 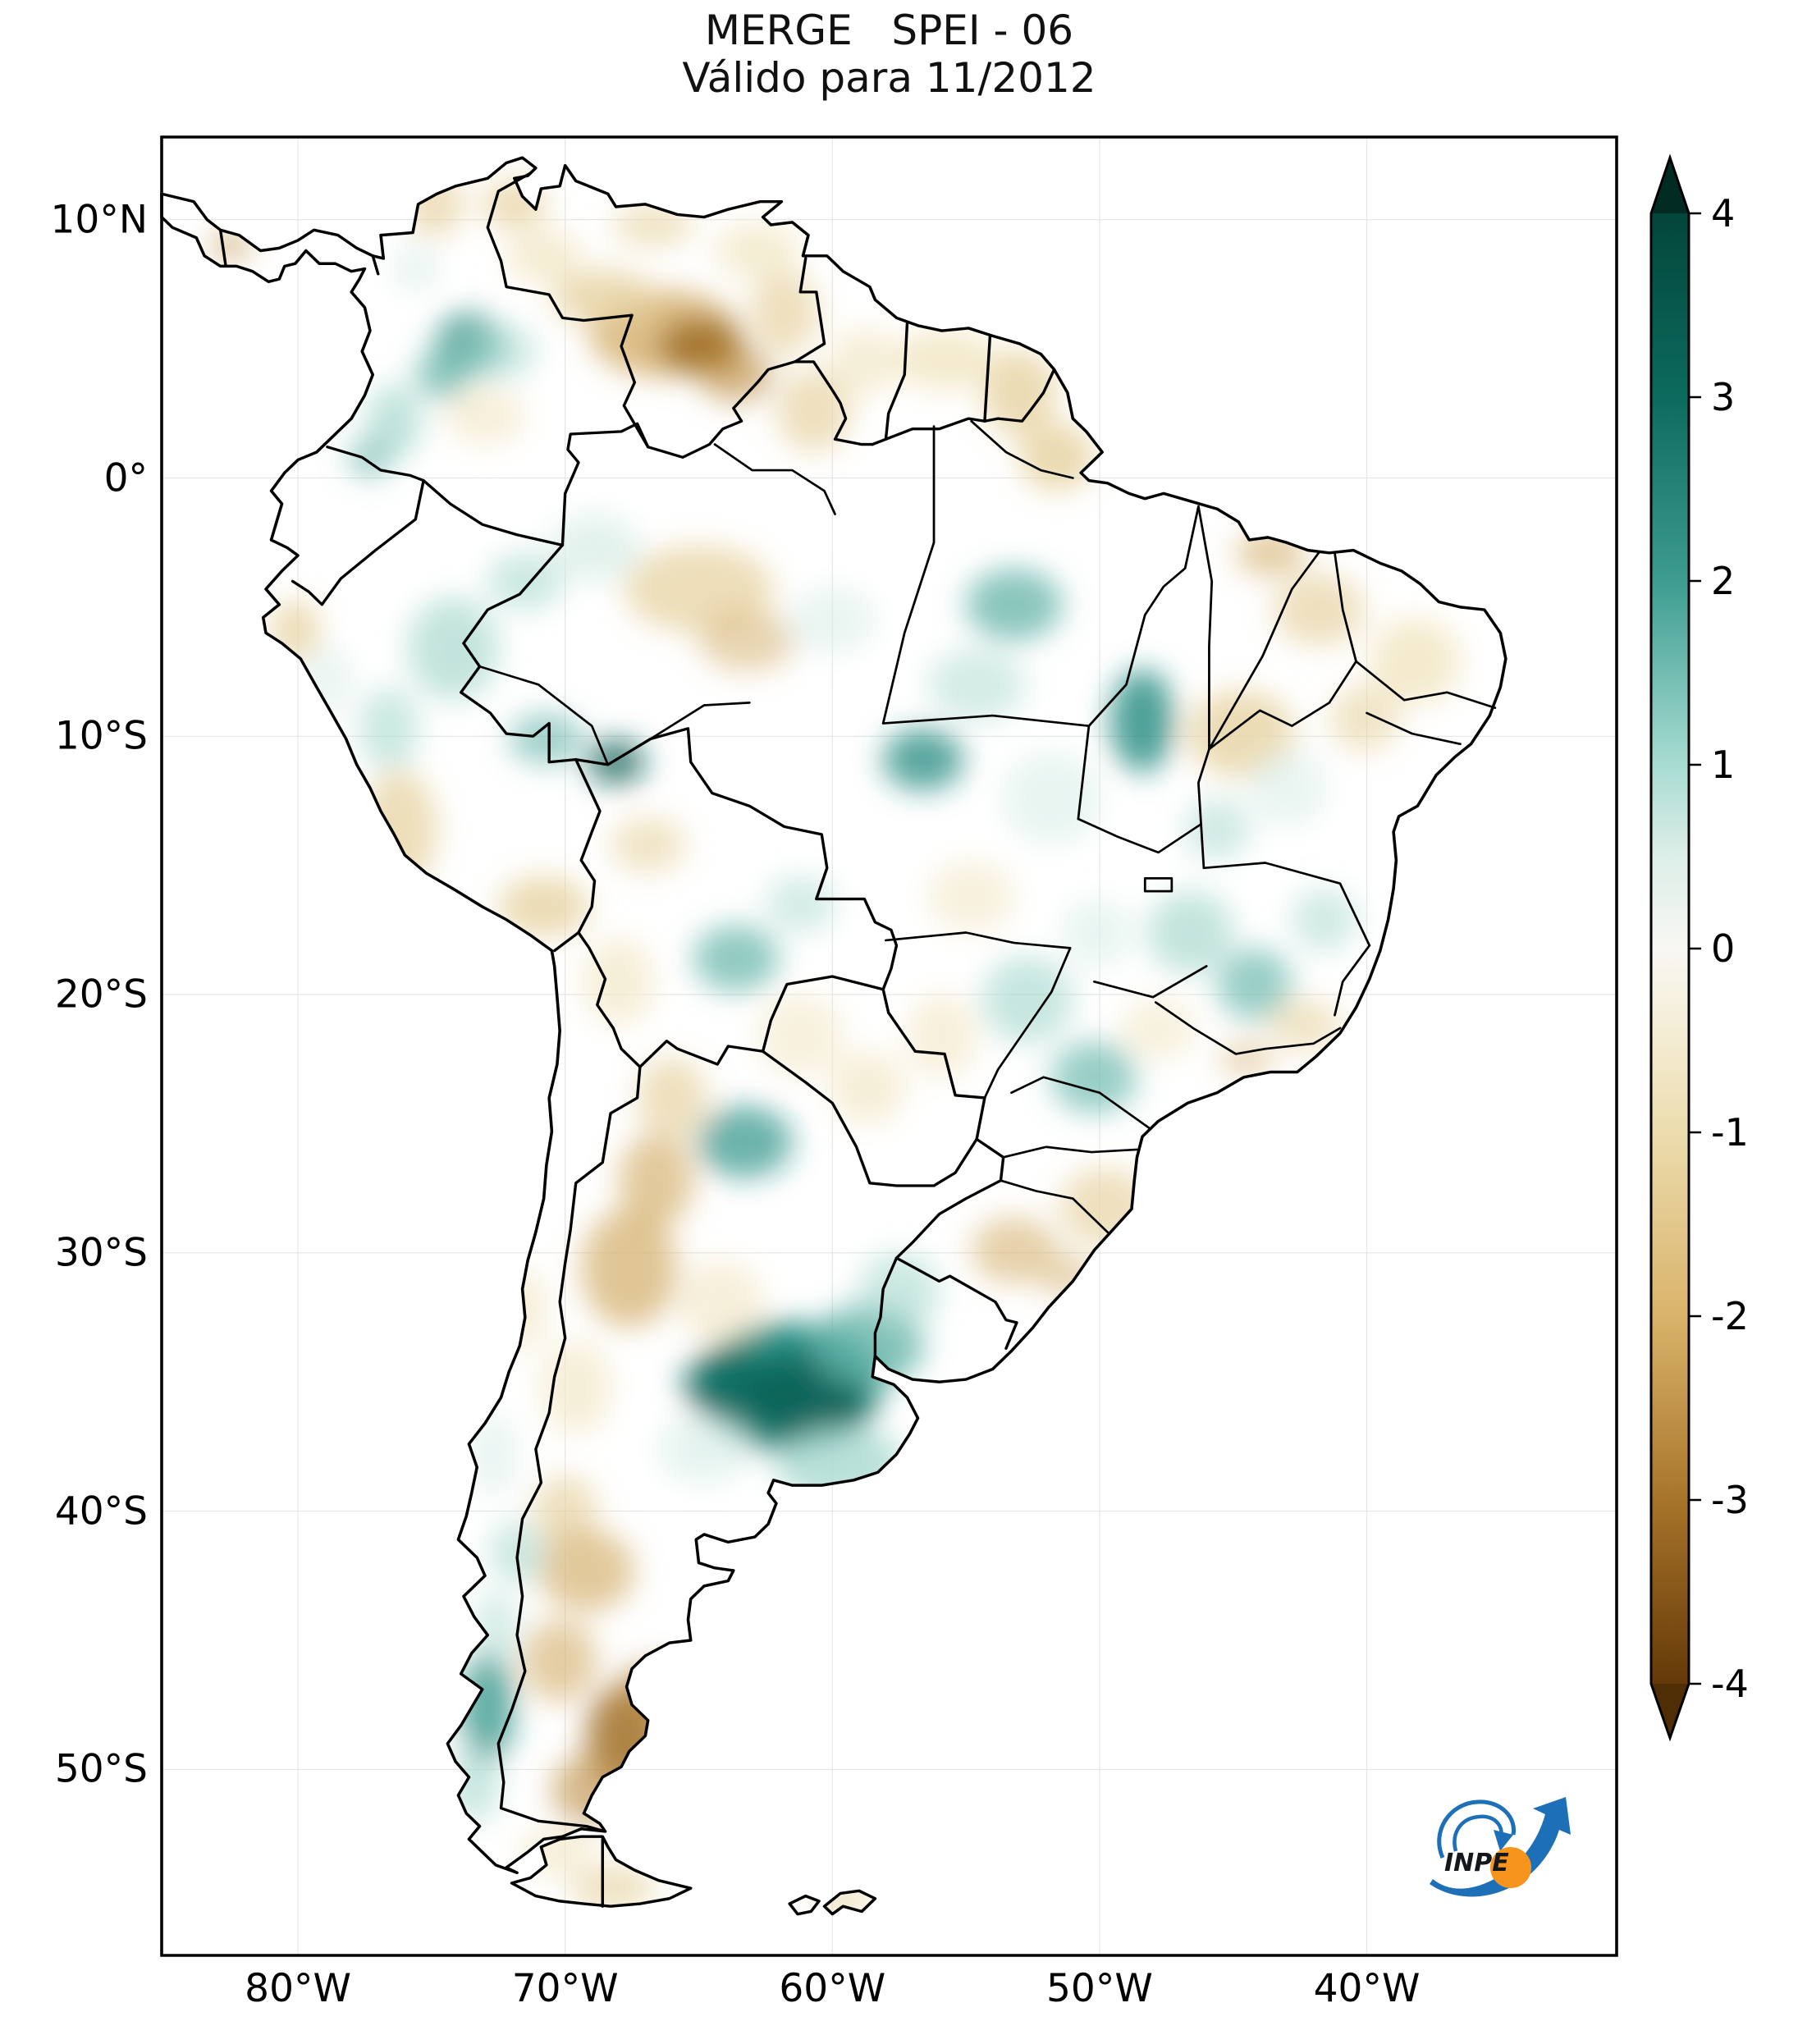 I want to click on title-block: MERGE SPEI - 06 Válido para 11/2012, so click(x=889, y=55).